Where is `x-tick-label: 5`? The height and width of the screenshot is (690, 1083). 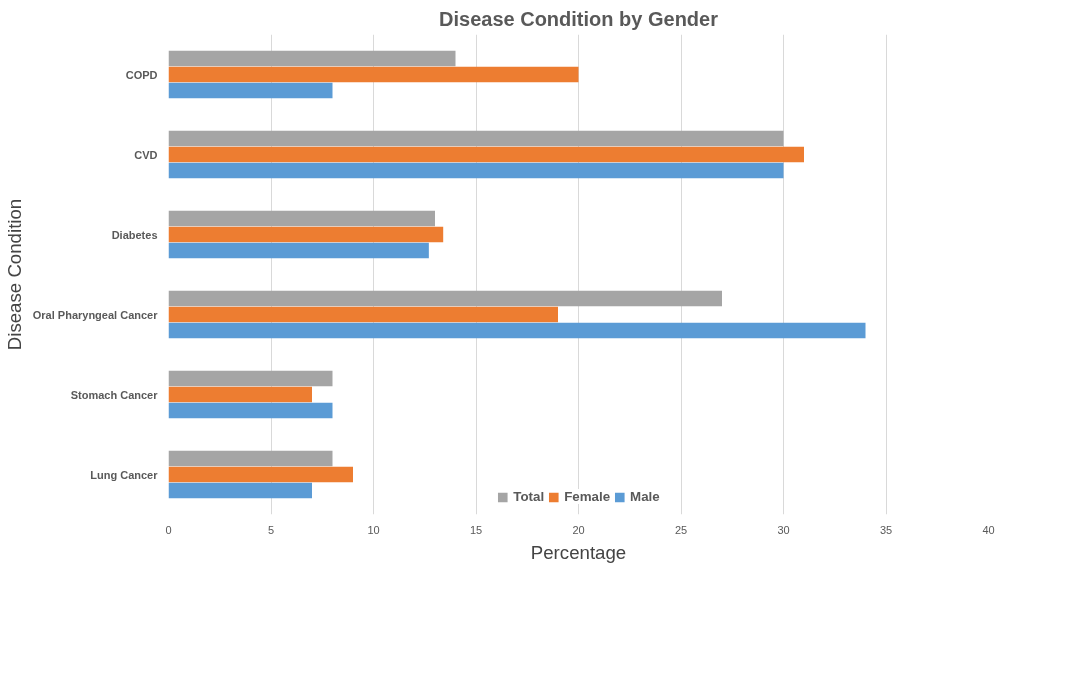
x-tick-label: 5 is located at coordinates (271, 529).